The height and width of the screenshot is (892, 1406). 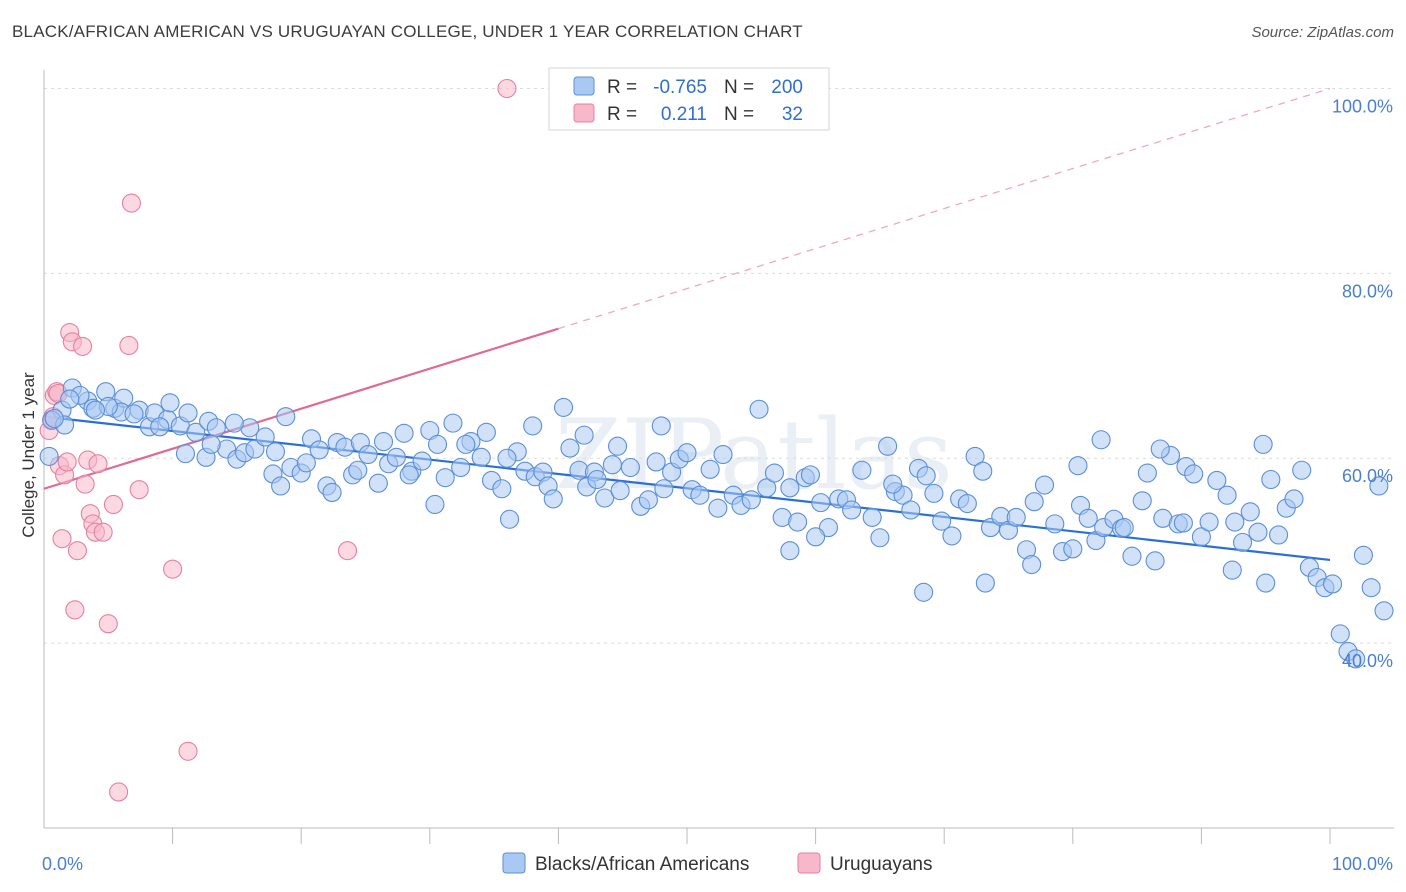 I want to click on legend-swatch-uruguayans, so click(x=584, y=113).